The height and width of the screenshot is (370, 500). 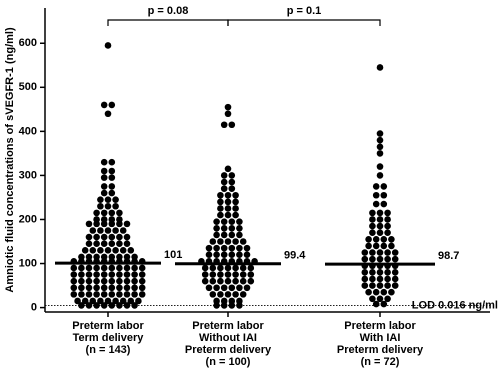 What do you see at coordinates (295, 256) in the screenshot?
I see `median-label: 99.4` at bounding box center [295, 256].